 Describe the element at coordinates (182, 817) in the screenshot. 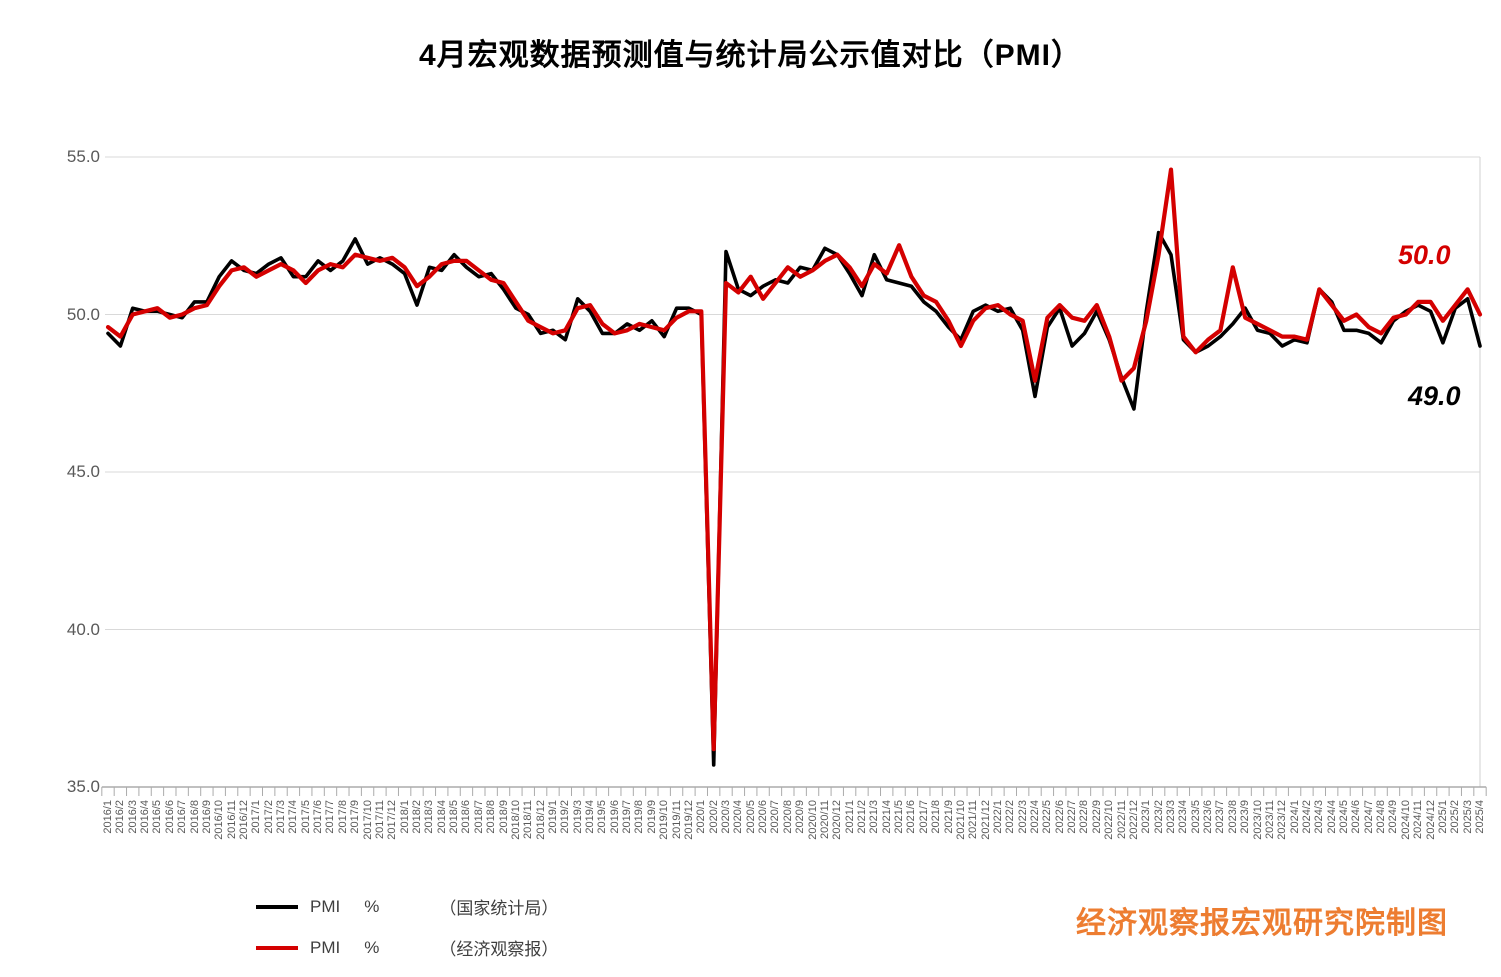

I see `x-tick-label: 2016/7` at that location.